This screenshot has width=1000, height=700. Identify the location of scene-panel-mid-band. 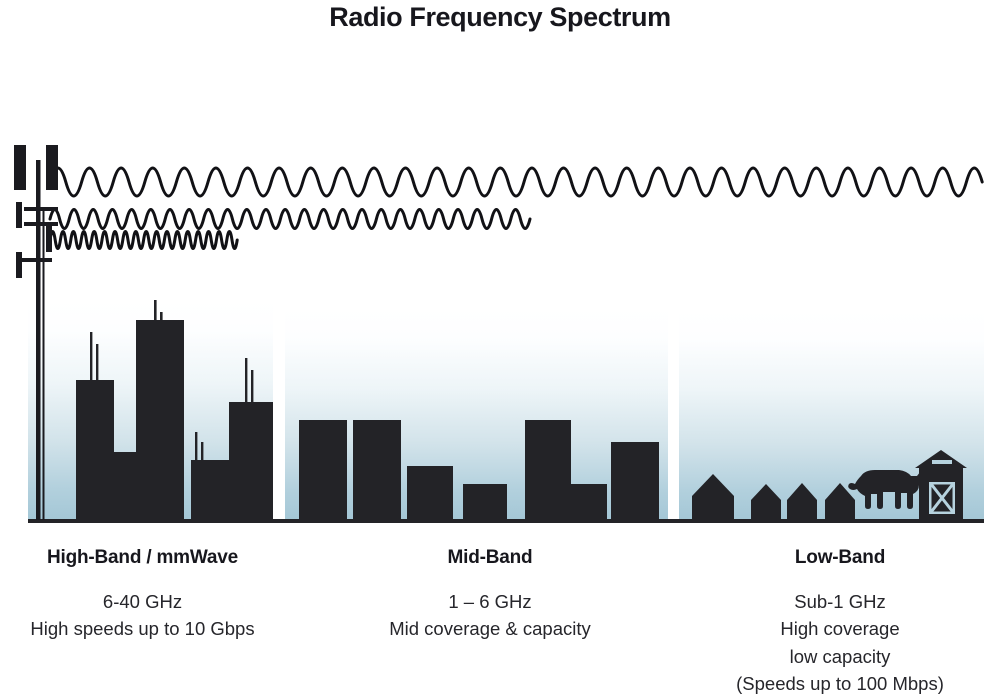
(476, 414).